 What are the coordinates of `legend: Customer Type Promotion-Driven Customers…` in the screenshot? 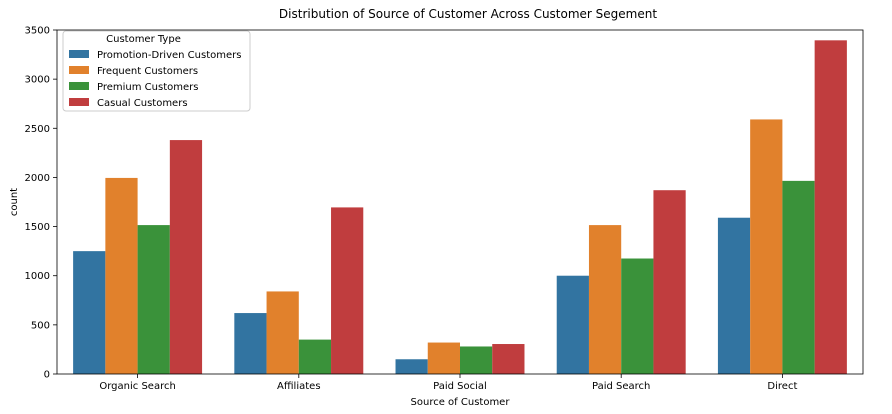 It's located at (156, 71).